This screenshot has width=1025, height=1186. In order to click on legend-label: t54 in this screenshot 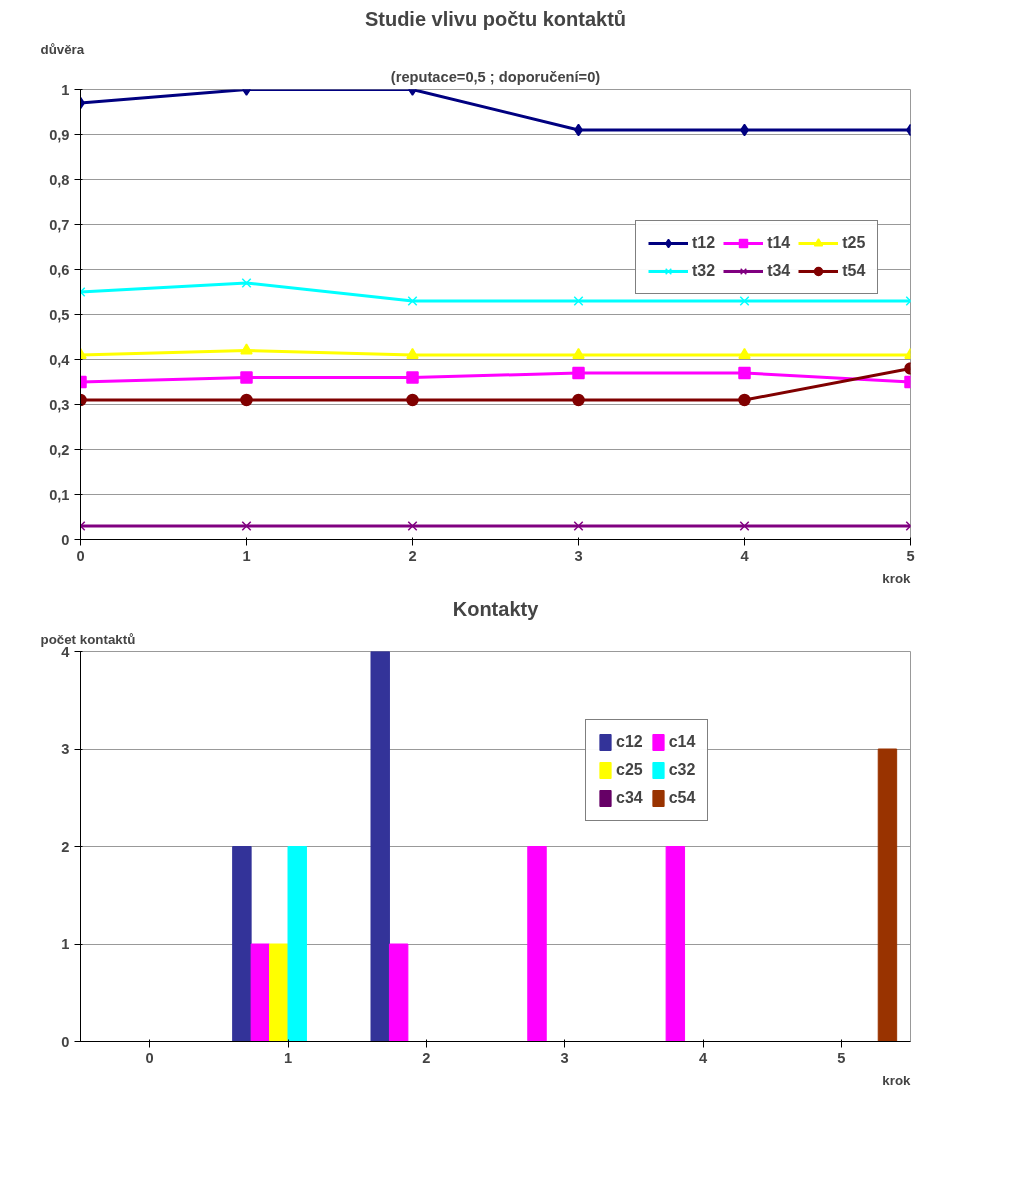, I will do `click(854, 271)`.